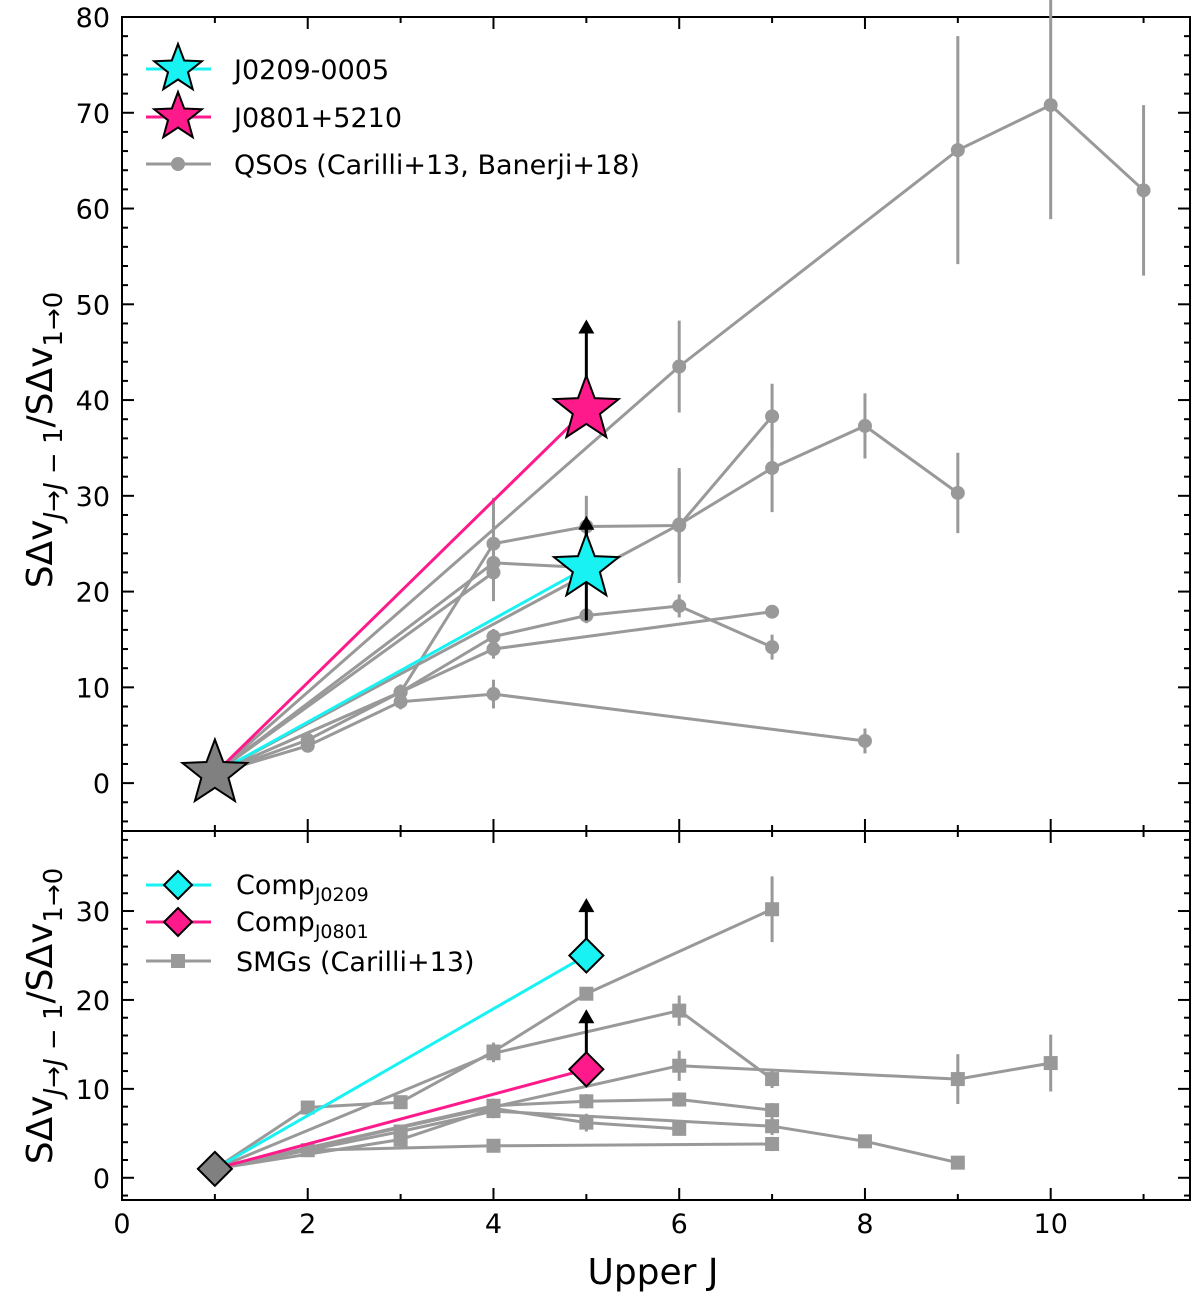 The width and height of the screenshot is (1200, 1304). I want to click on legend-label-smgs: SMGs (Carilli+13), so click(355, 962).